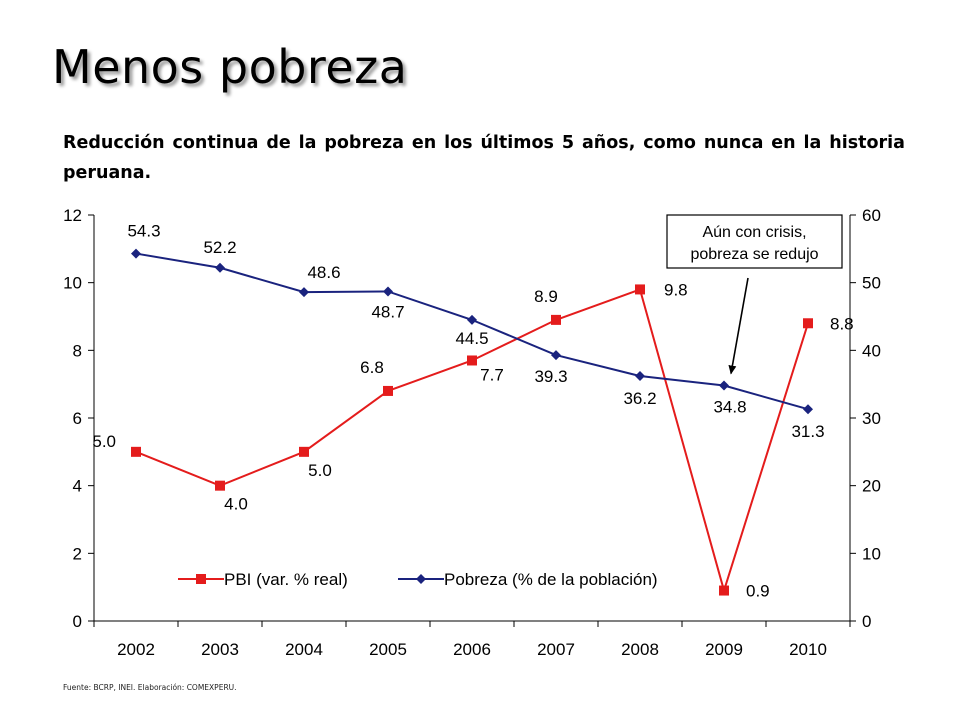  What do you see at coordinates (72, 215) in the screenshot?
I see `y-left-tick-label: 12` at bounding box center [72, 215].